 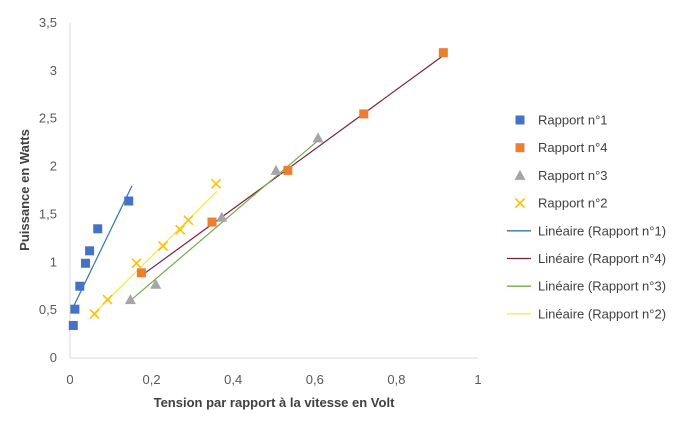 What do you see at coordinates (48, 309) in the screenshot?
I see `y-tick-label: 0,5` at bounding box center [48, 309].